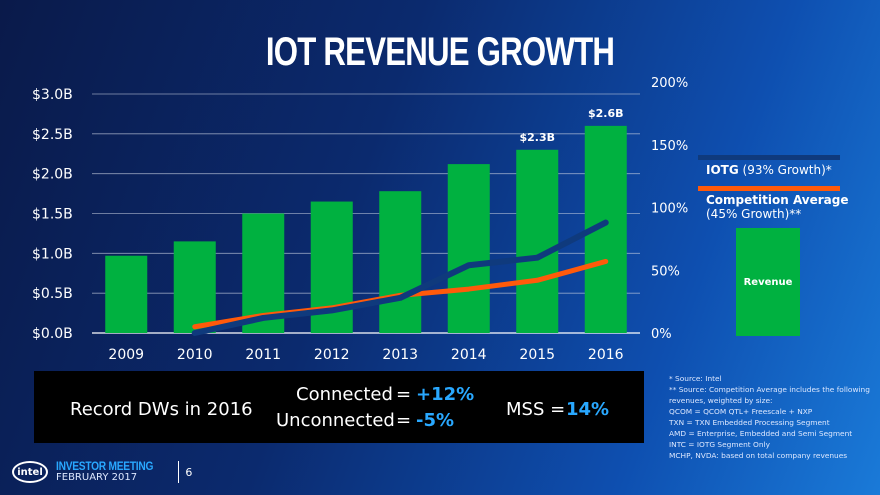 The width and height of the screenshot is (880, 495). I want to click on legend-revenue-label: Revenue, so click(768, 282).